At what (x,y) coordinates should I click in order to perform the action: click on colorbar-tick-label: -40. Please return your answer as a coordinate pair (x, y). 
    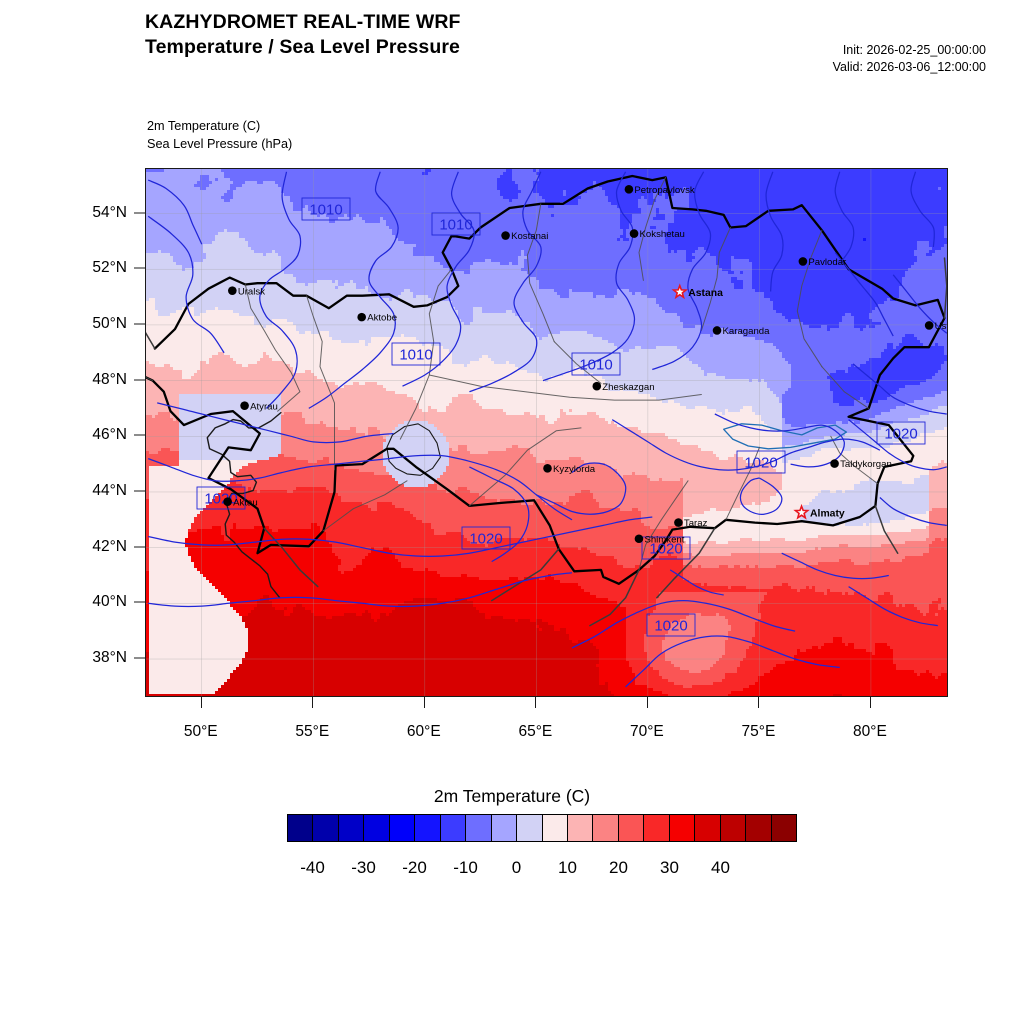
    Looking at the image, I should click on (312, 867).